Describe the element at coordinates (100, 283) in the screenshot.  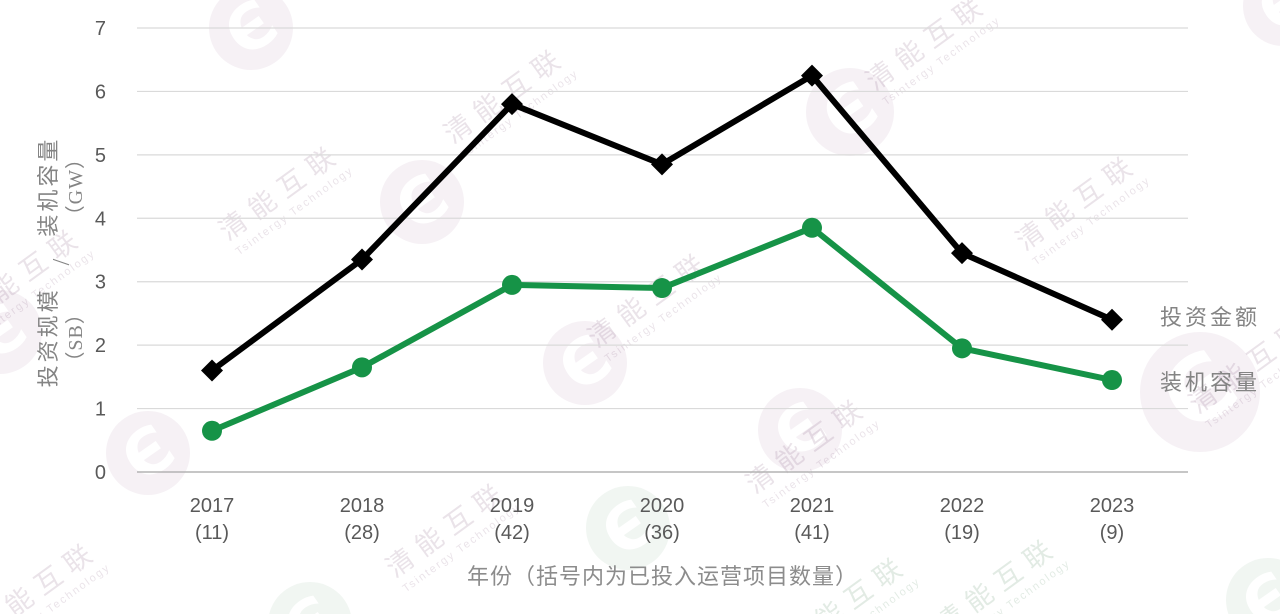
I see `y-tick-label: 3` at that location.